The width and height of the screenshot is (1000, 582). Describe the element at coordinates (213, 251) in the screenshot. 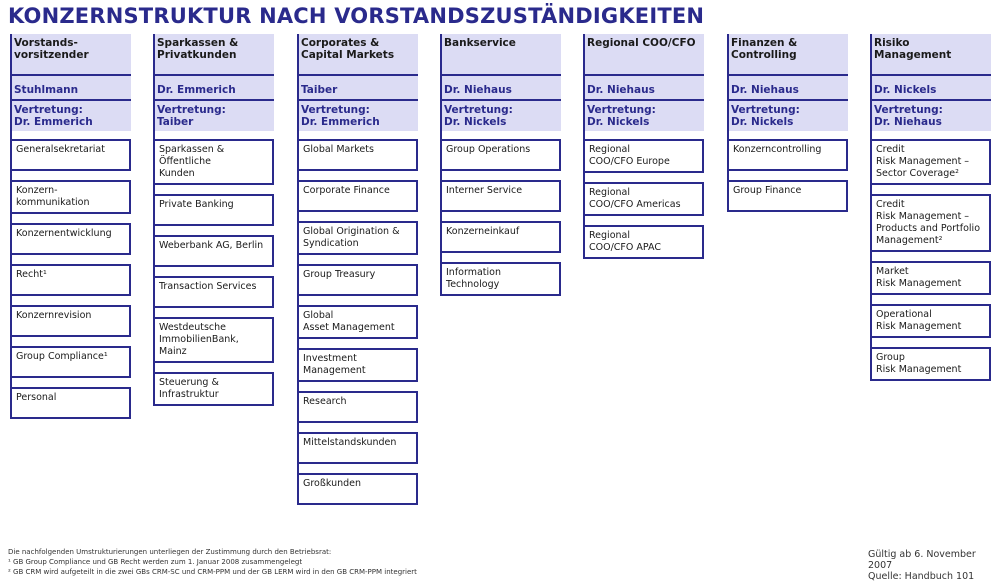

I see `unit-box: Weberbank AG, Berlin` at that location.